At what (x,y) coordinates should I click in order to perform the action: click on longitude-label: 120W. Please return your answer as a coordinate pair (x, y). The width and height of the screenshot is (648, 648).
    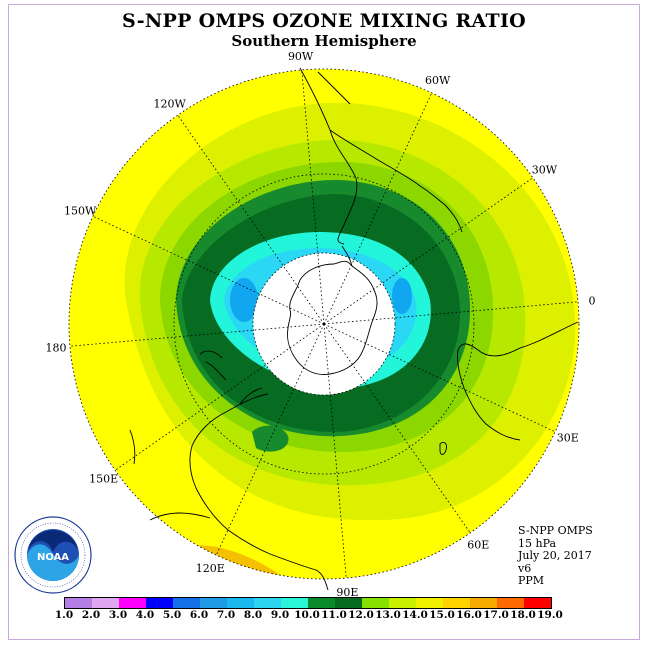
    Looking at the image, I should click on (170, 104).